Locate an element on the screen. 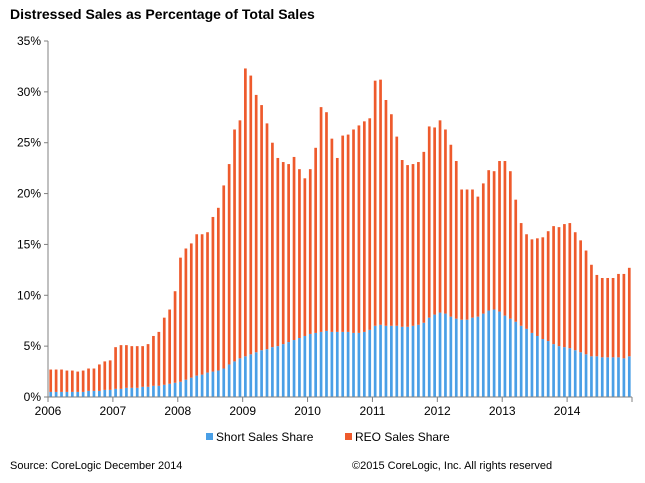 This screenshot has width=645, height=483. legend-swatch-reo is located at coordinates (348, 436).